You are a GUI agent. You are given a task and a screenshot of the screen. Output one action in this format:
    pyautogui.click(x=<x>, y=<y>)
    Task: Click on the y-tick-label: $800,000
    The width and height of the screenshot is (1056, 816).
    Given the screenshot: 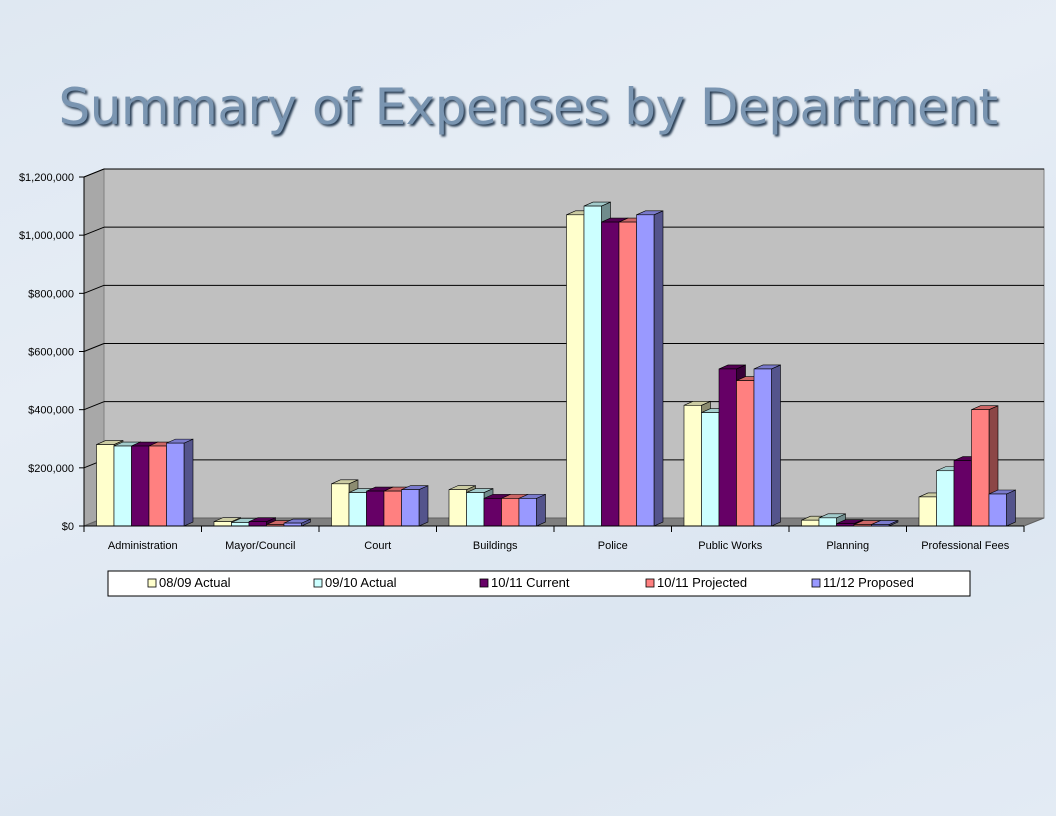 What is the action you would take?
    pyautogui.click(x=51, y=294)
    